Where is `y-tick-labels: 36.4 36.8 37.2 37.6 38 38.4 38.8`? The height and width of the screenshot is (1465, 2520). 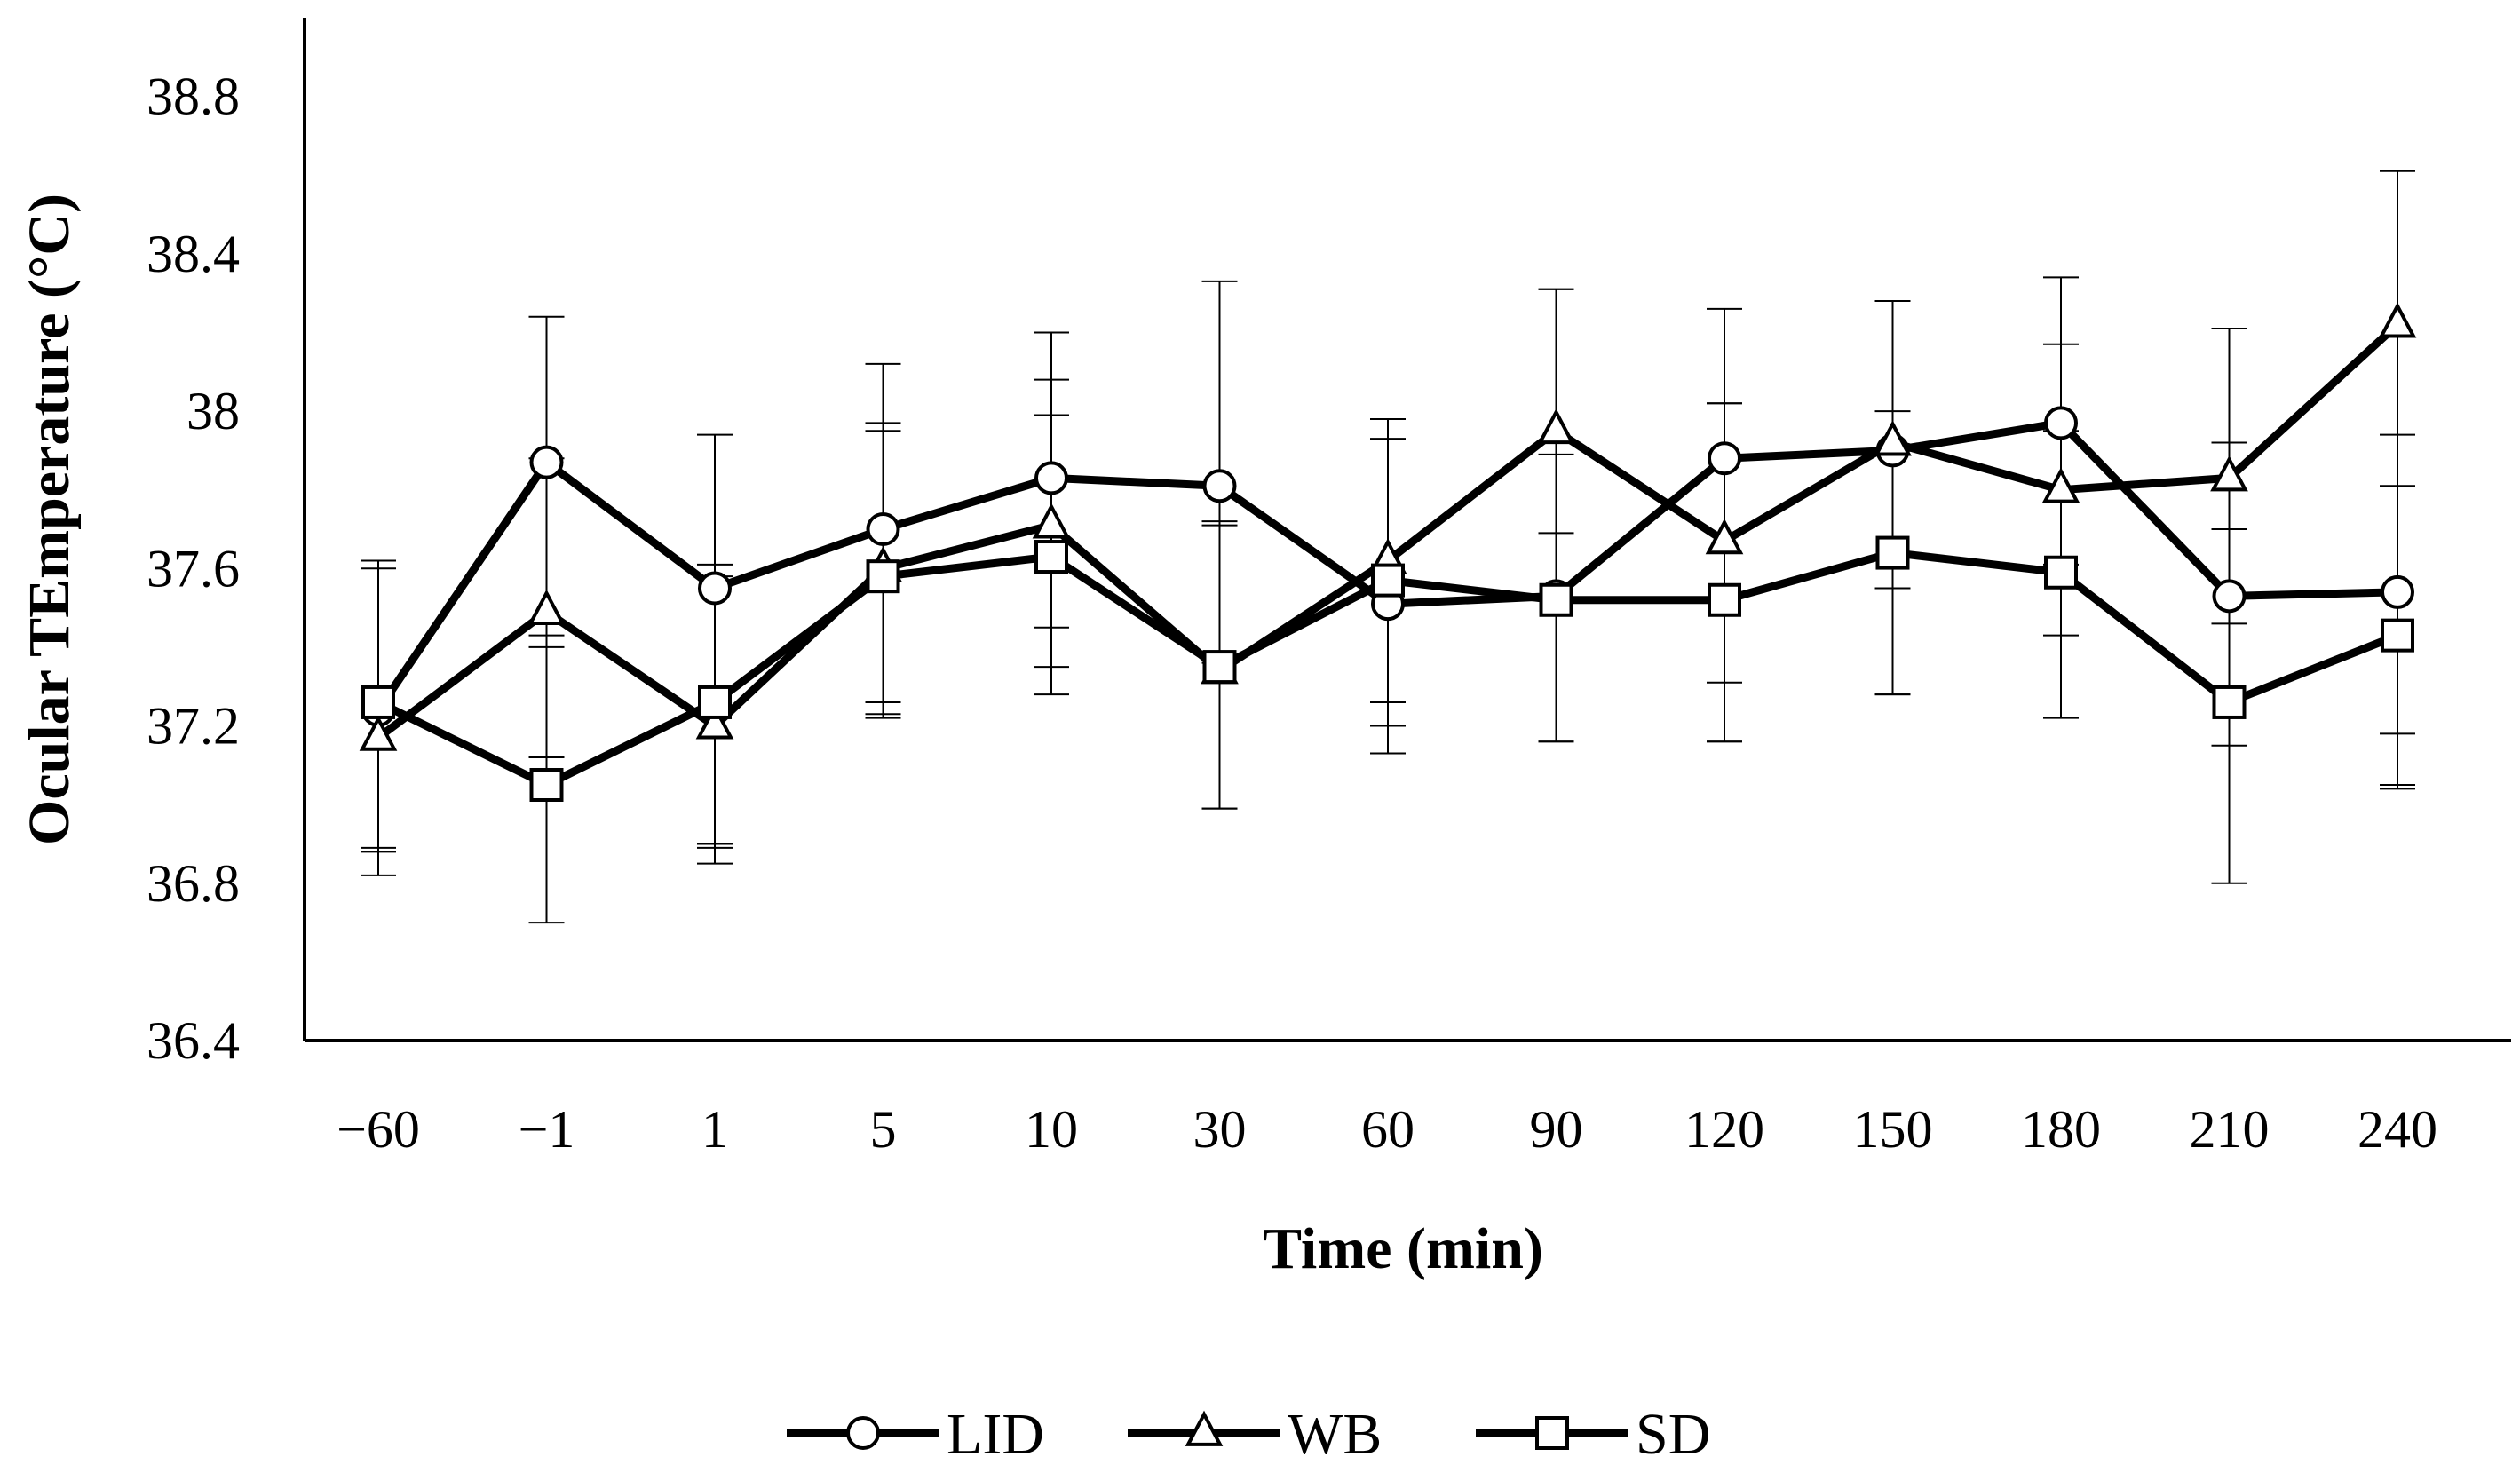 y-tick-labels: 36.4 36.8 37.2 37.6 38 38.4 38.8 is located at coordinates (193, 569).